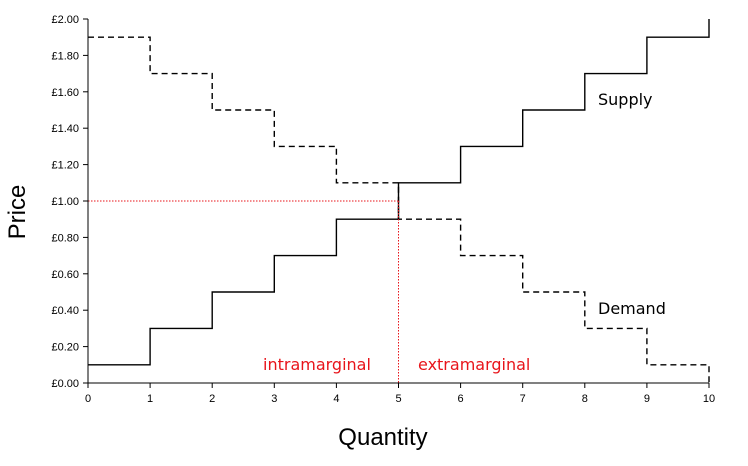 The height and width of the screenshot is (466, 748). I want to click on y-tick-label: £2.00, so click(65, 20).